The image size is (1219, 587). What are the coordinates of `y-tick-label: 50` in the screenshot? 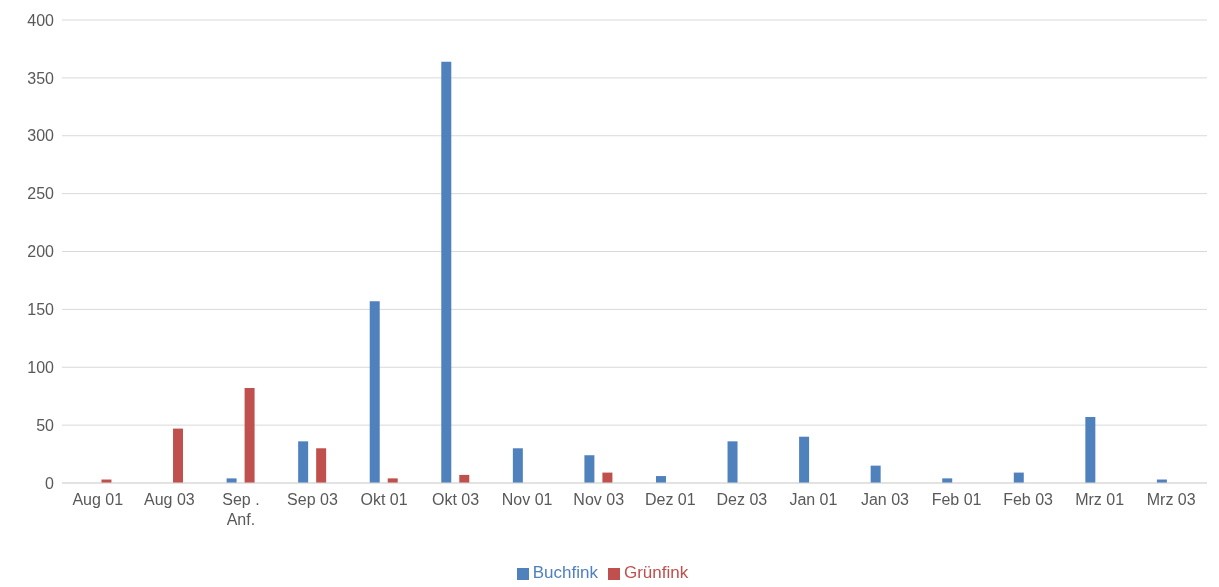 It's located at (45, 425).